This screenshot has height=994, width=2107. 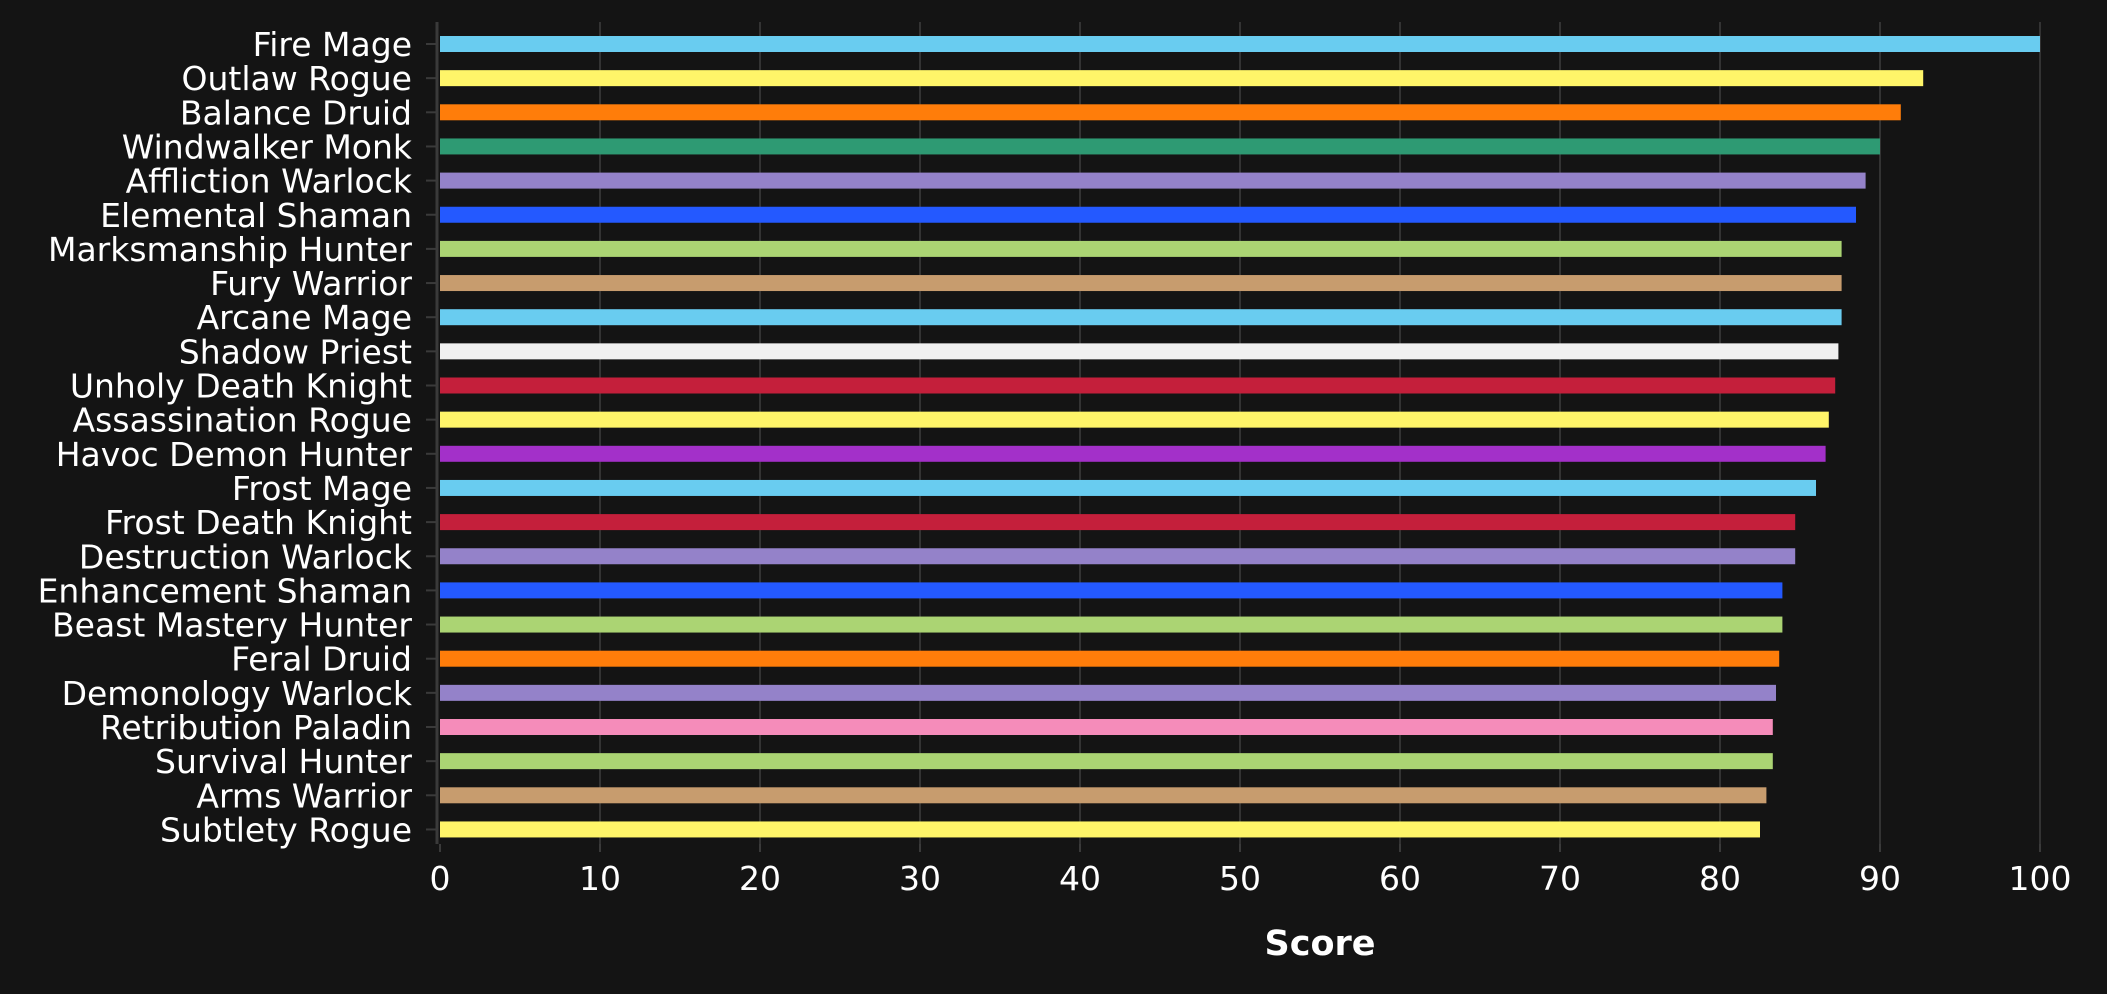 What do you see at coordinates (321, 659) in the screenshot?
I see `category-label: Feral Druid` at bounding box center [321, 659].